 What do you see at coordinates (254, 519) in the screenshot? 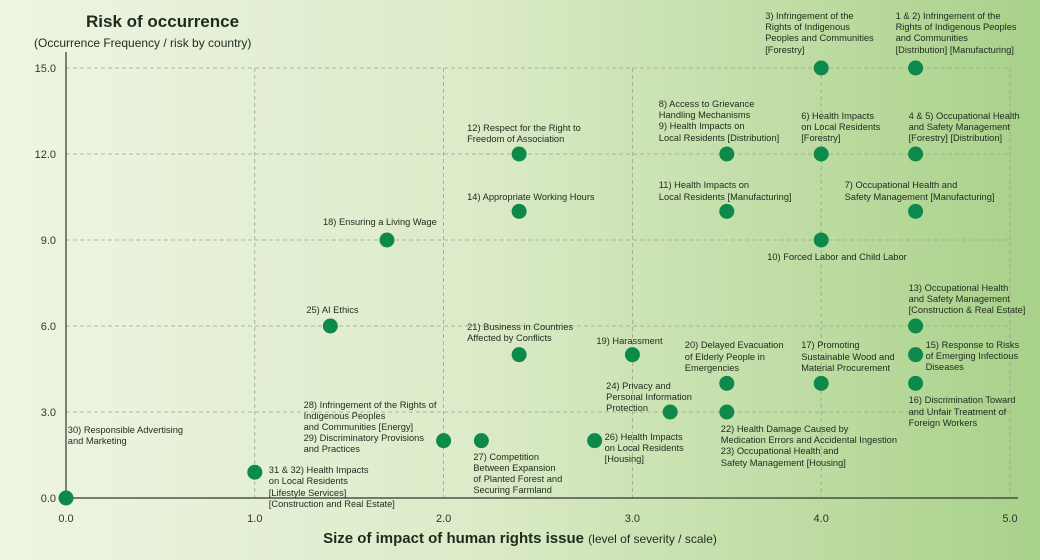
I see `x-tick-label: 1.0` at bounding box center [254, 519].